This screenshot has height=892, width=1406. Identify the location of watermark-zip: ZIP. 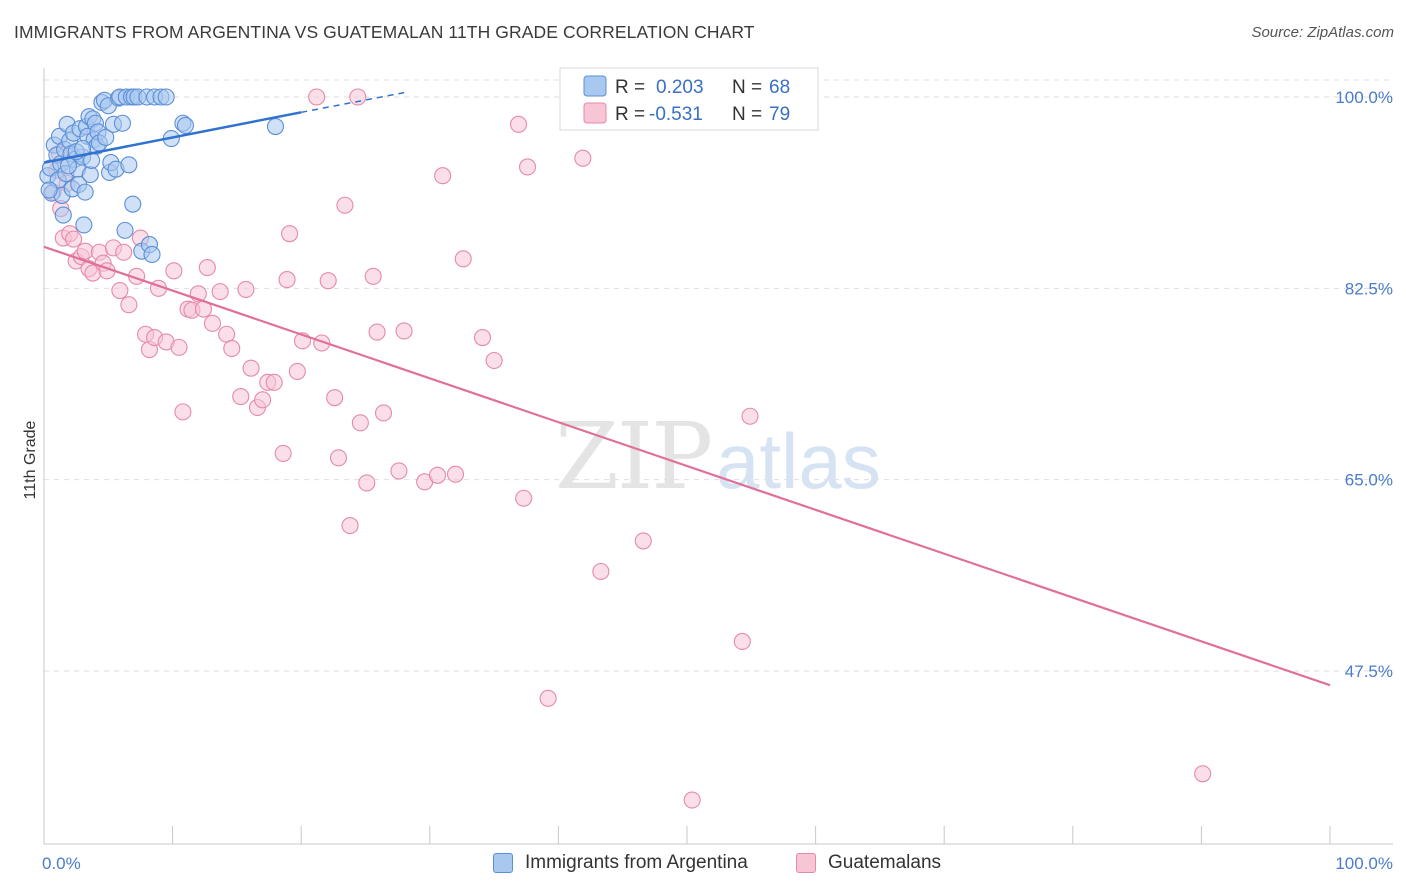
(633, 456).